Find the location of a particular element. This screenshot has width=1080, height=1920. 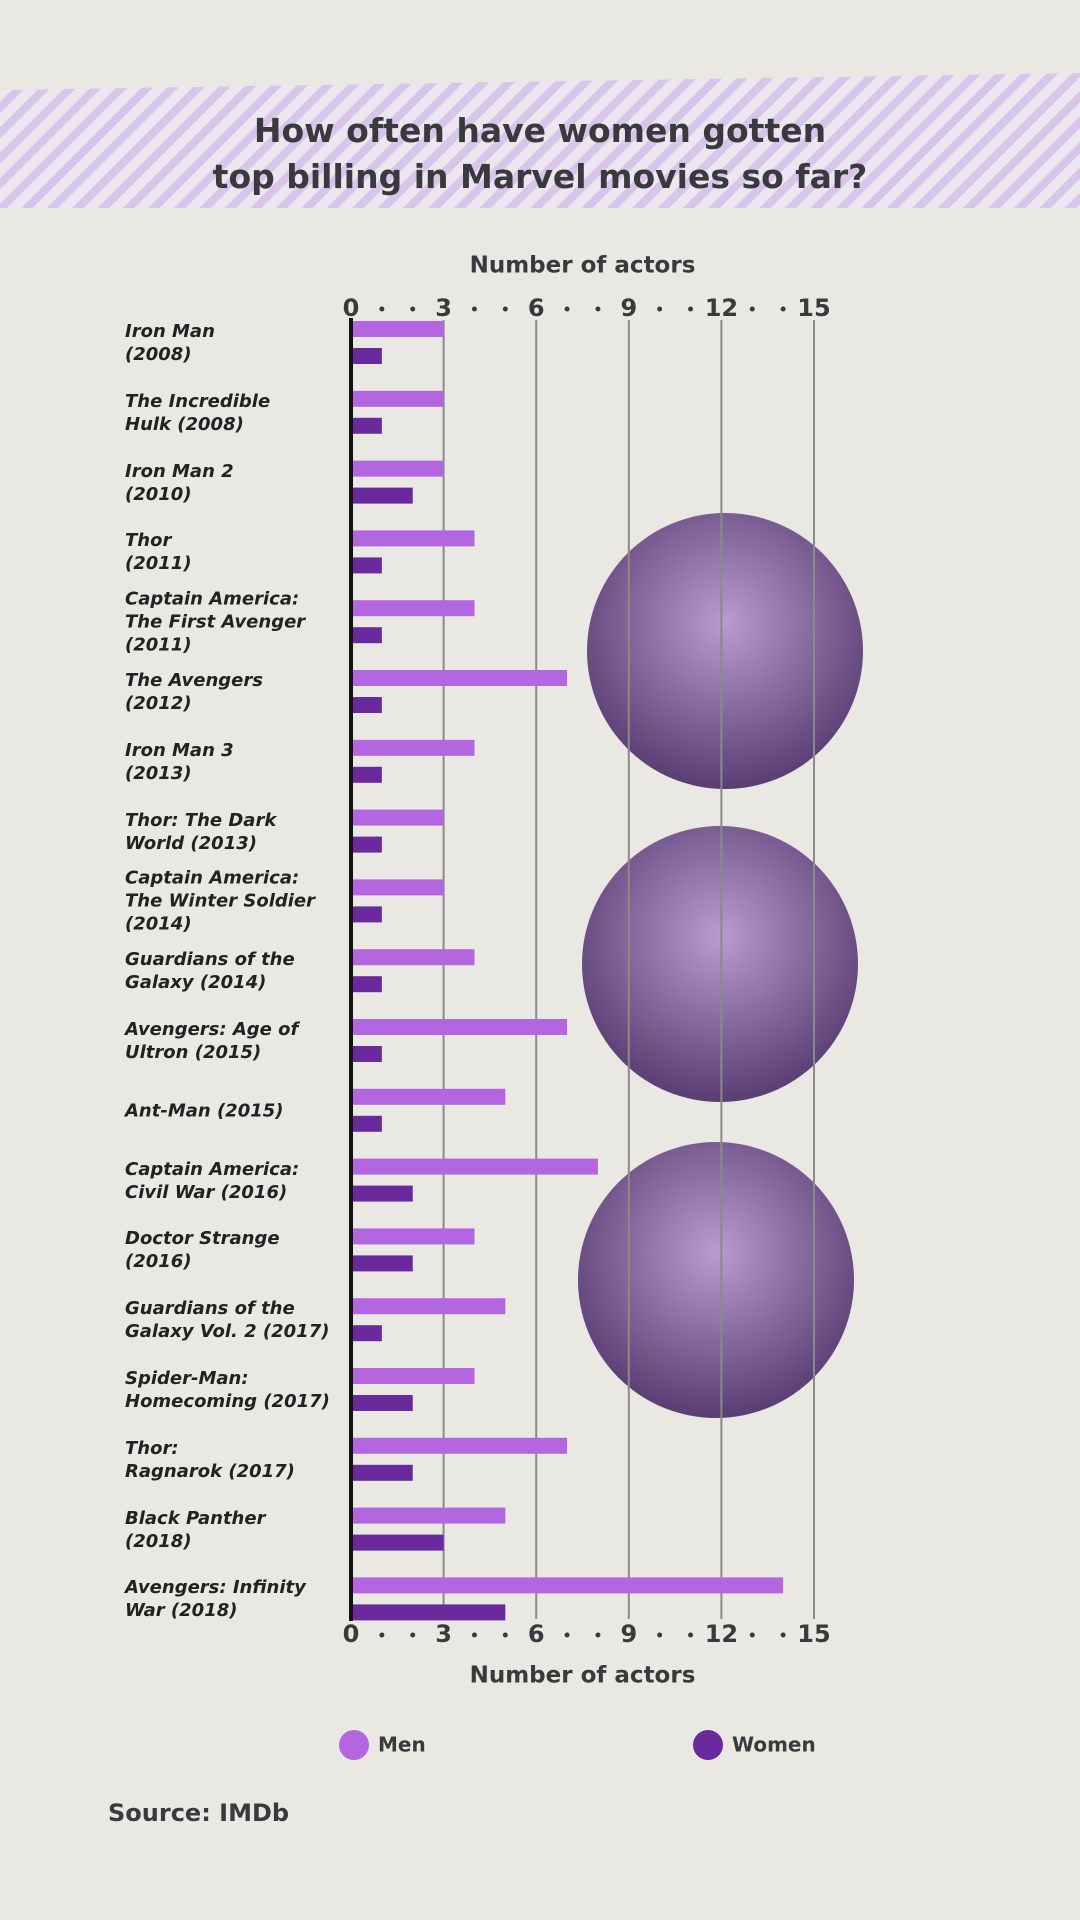

category-label: Iron Man (2008) is located at coordinates (170, 343).